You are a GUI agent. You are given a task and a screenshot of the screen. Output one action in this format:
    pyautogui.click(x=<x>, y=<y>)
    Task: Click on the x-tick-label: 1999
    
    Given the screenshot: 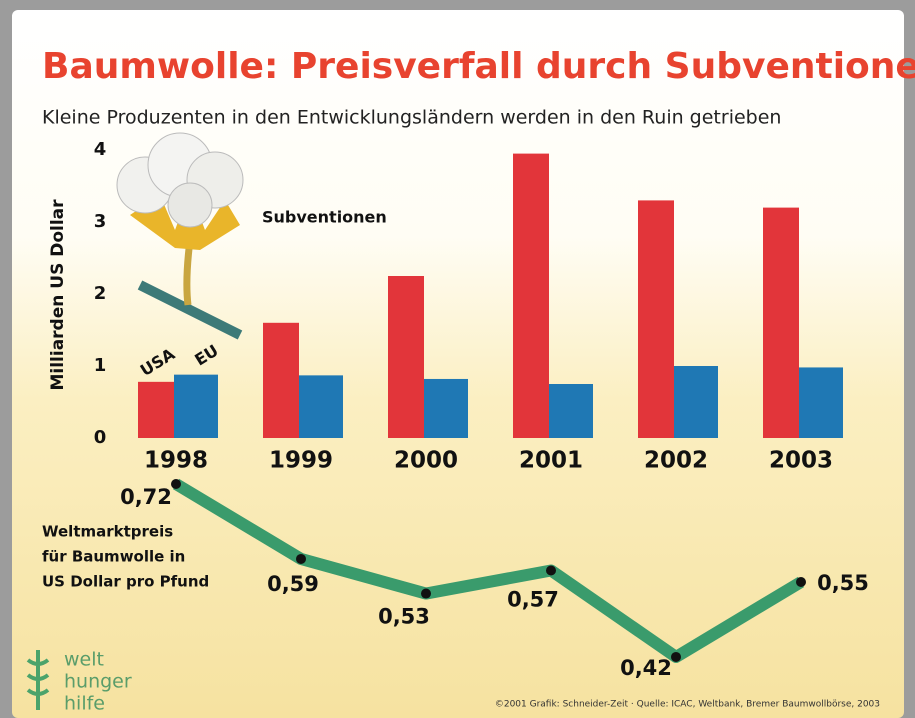 What is the action you would take?
    pyautogui.click(x=301, y=461)
    